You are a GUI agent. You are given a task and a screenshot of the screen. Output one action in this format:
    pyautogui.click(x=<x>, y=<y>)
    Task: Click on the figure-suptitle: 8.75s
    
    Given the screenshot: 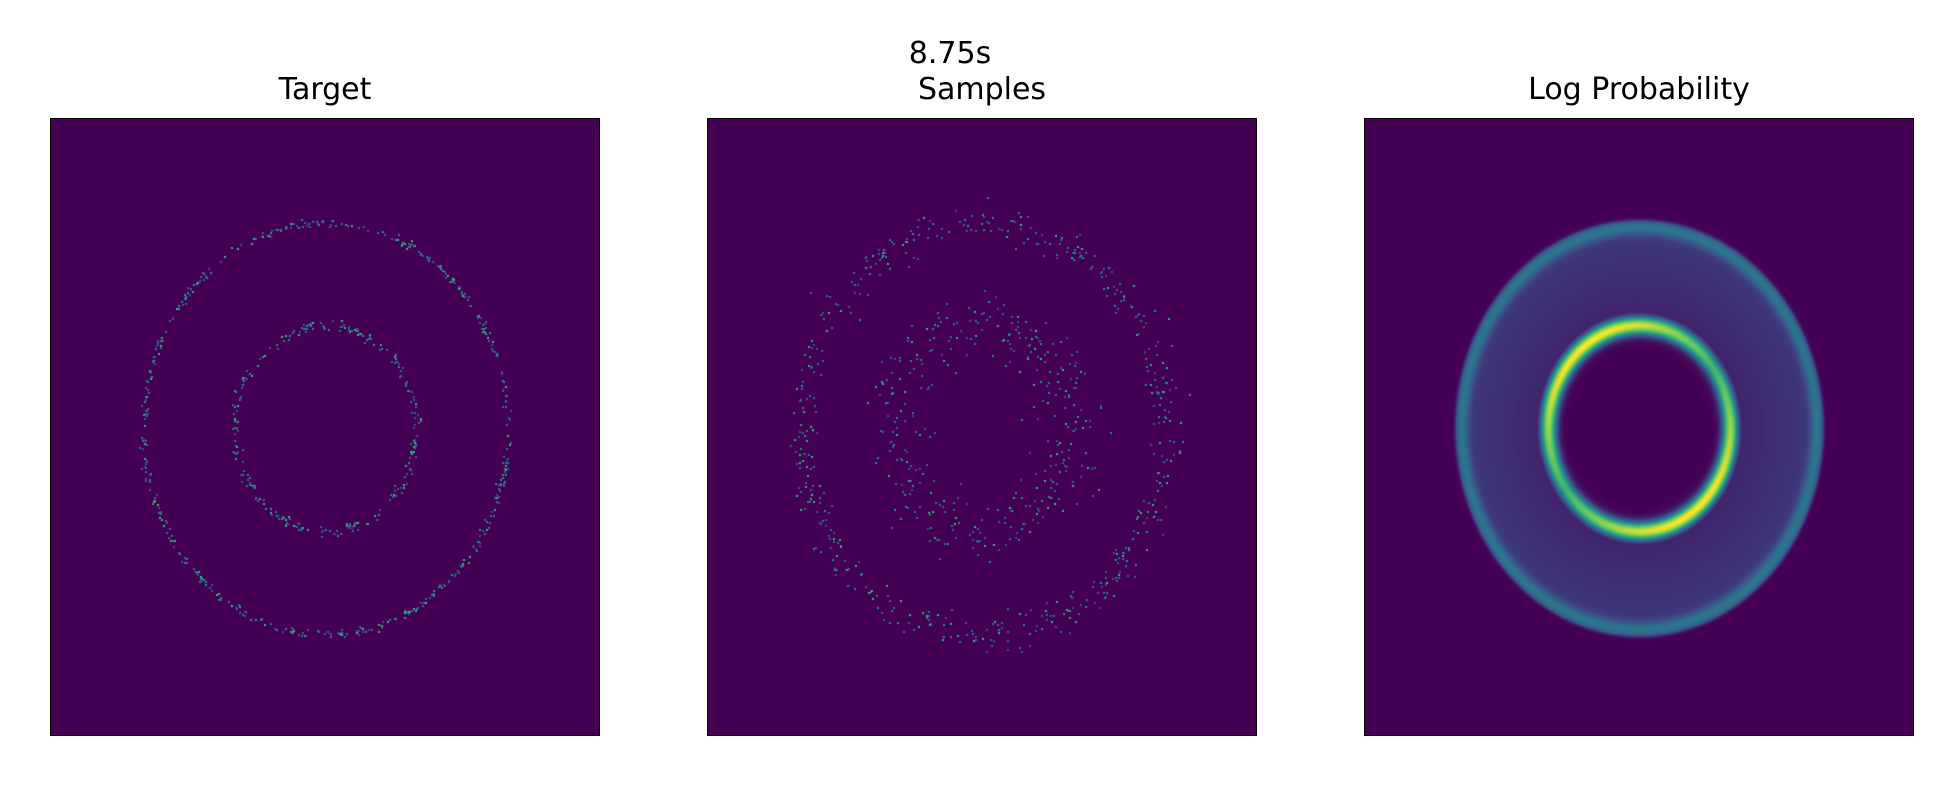 What is the action you would take?
    pyautogui.click(x=950, y=53)
    